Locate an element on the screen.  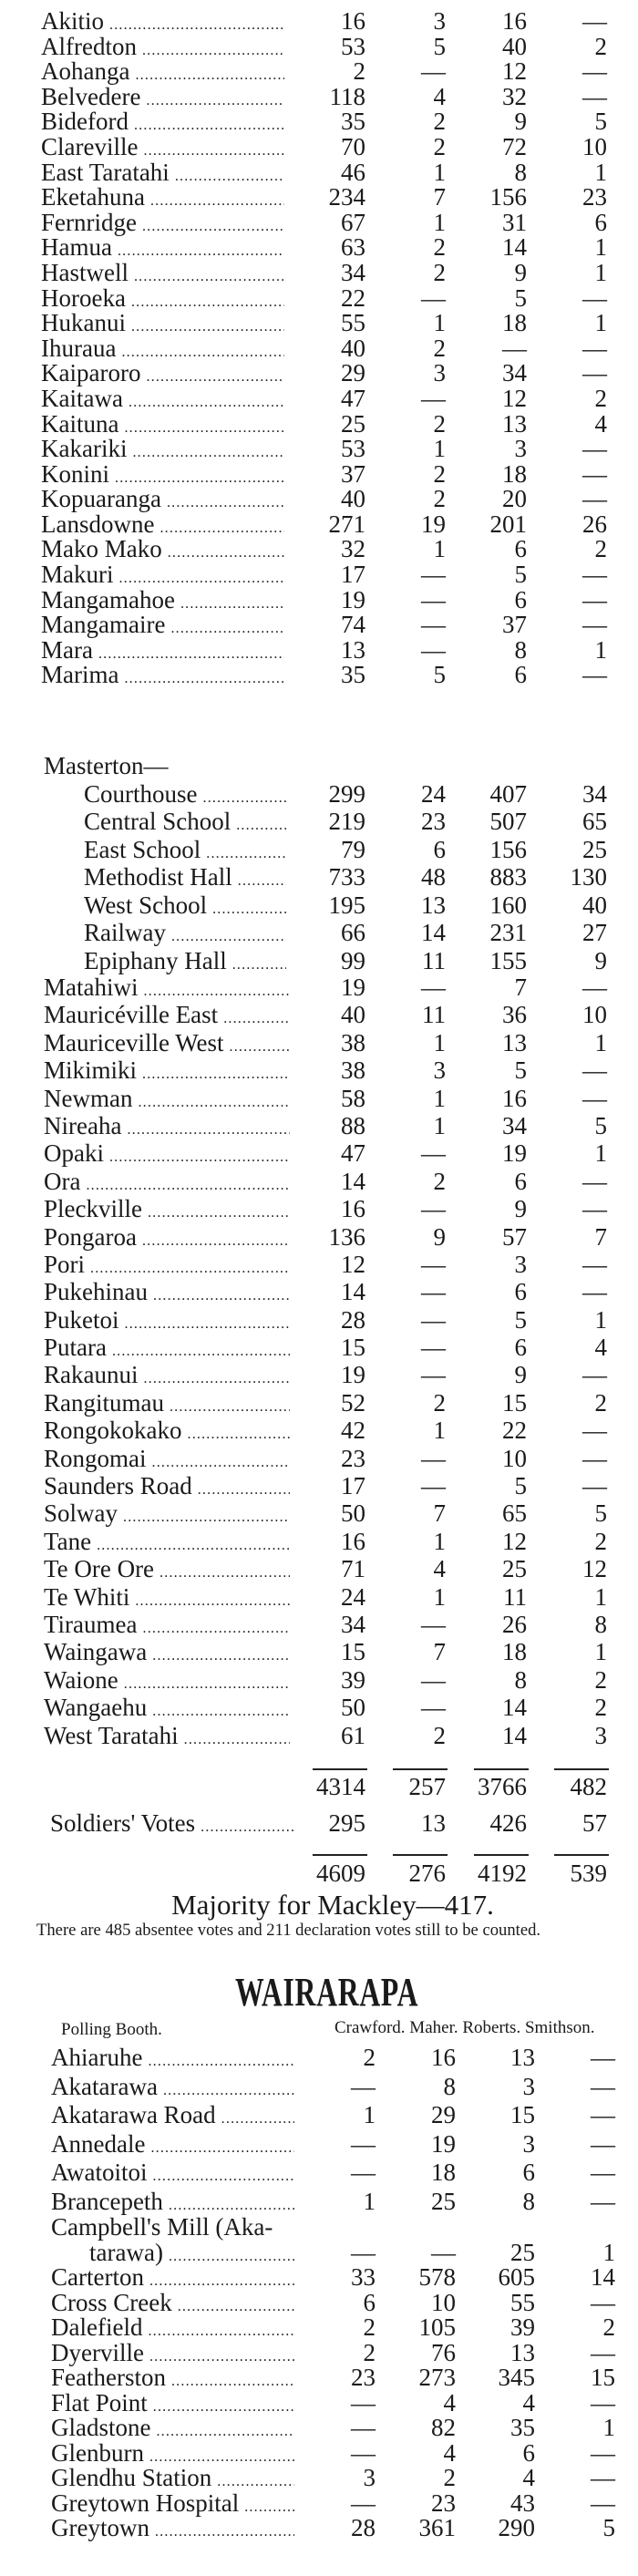
table-row: Kaituna 25 2 13 4 is located at coordinates (319, 426).